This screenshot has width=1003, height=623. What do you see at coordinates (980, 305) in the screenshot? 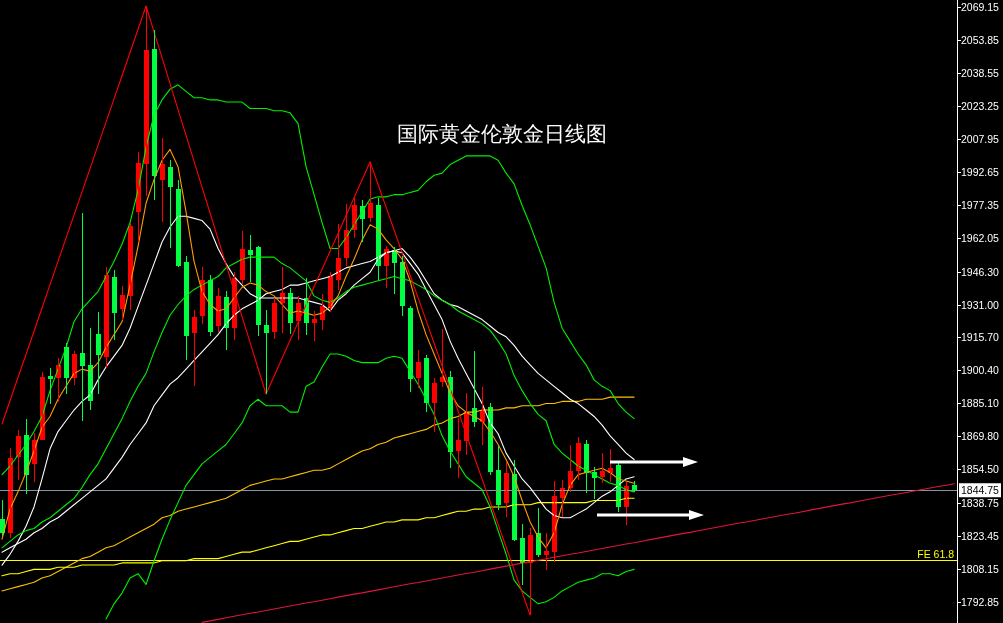
I see `y-tick-label: 1931.00` at bounding box center [980, 305].